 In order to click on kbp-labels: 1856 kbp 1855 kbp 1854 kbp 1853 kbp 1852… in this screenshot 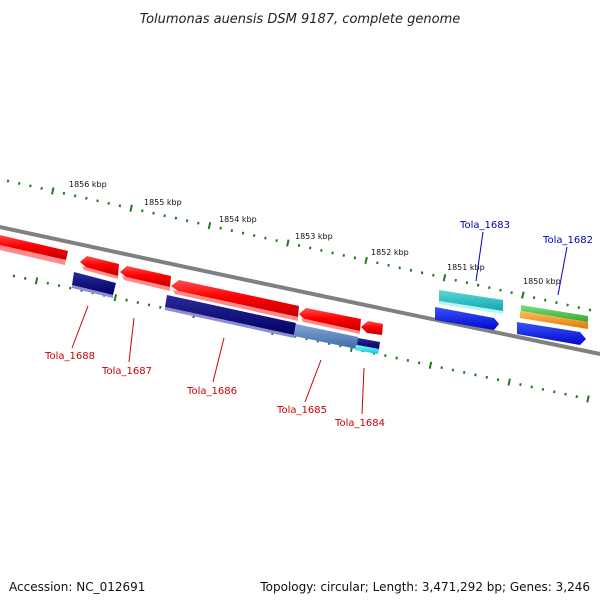, I will do `click(315, 233)`.